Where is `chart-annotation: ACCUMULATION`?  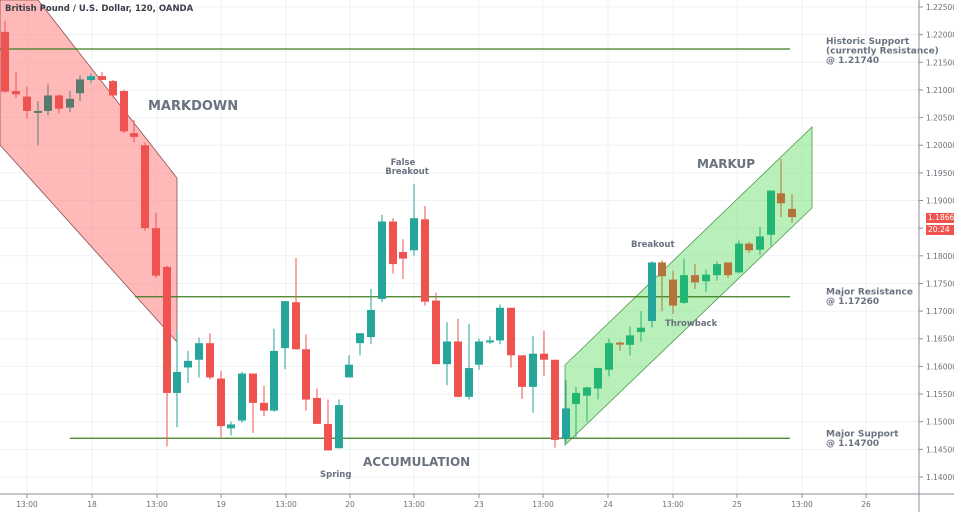 chart-annotation: ACCUMULATION is located at coordinates (416, 462).